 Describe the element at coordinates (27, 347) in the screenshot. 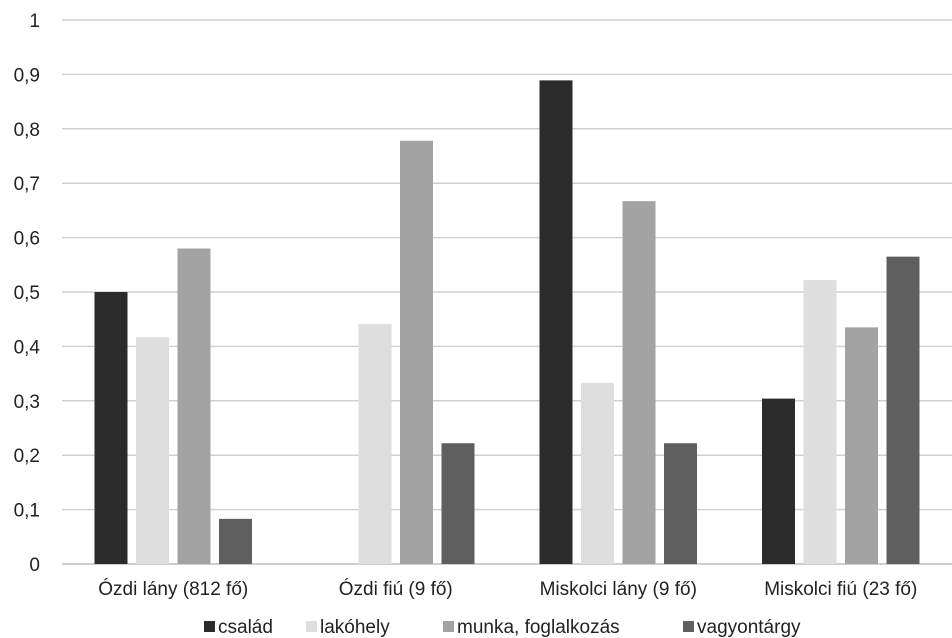

I see `y-tick-label: 0,4` at that location.